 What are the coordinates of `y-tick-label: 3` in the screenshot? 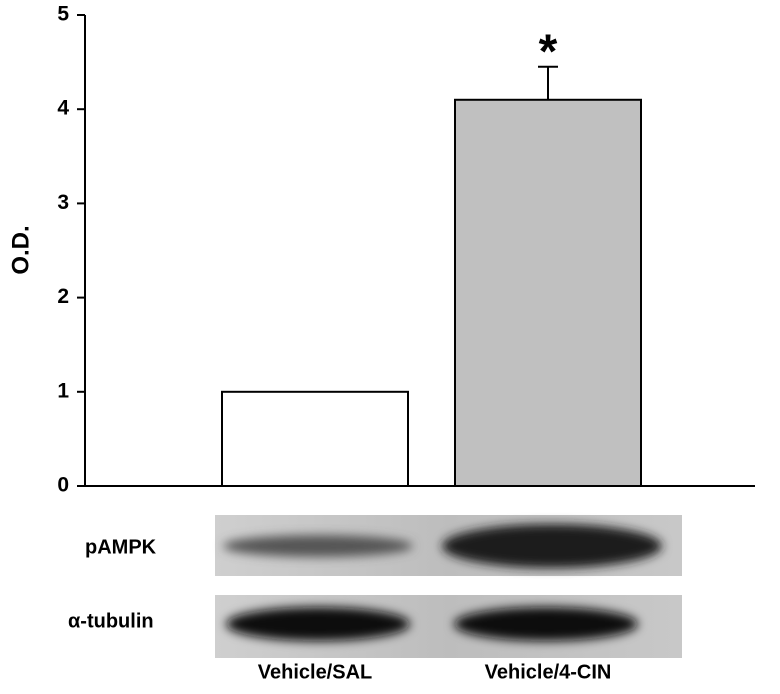 It's located at (63, 202).